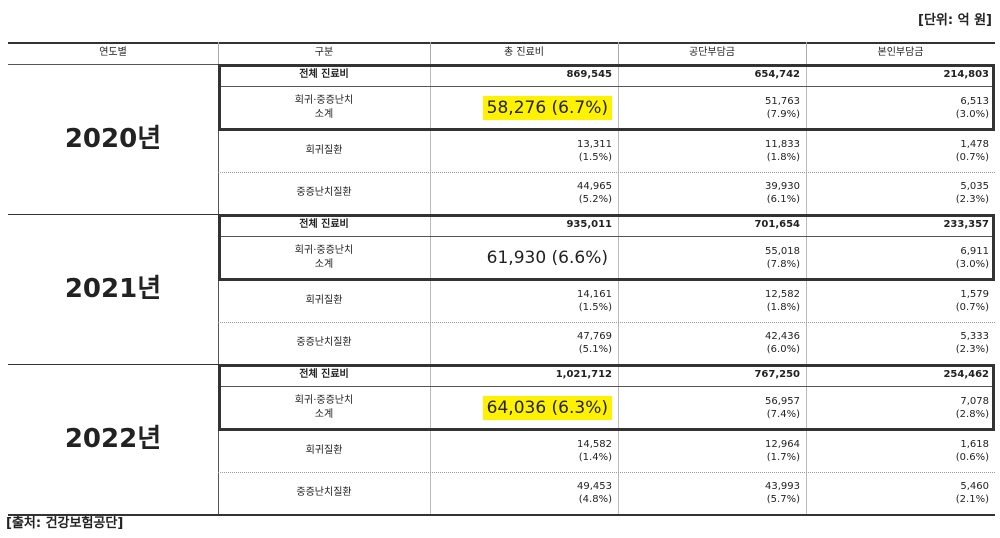  What do you see at coordinates (589, 224) in the screenshot?
I see `cell-value: 935,011` at bounding box center [589, 224].